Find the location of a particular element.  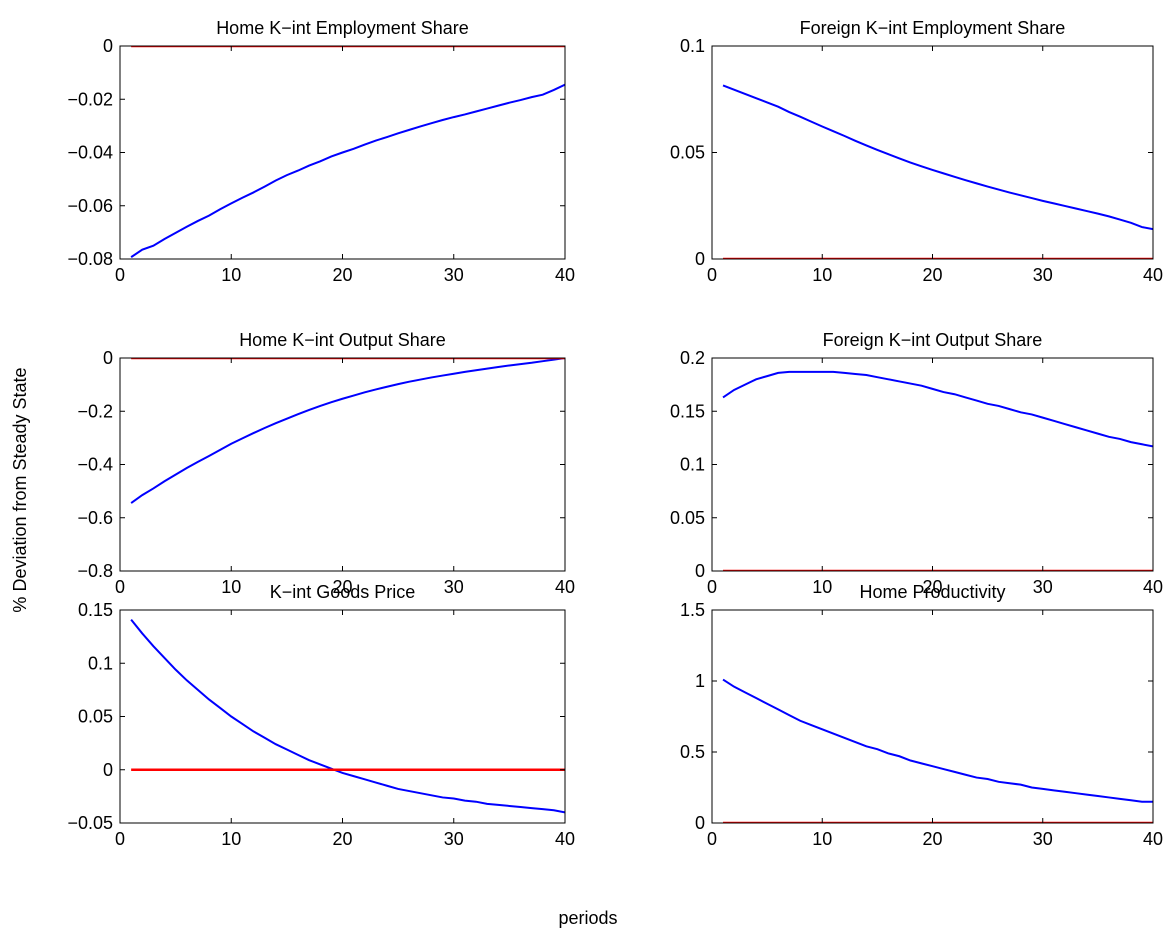

subplot-title: Home Productivity is located at coordinates (932, 592).